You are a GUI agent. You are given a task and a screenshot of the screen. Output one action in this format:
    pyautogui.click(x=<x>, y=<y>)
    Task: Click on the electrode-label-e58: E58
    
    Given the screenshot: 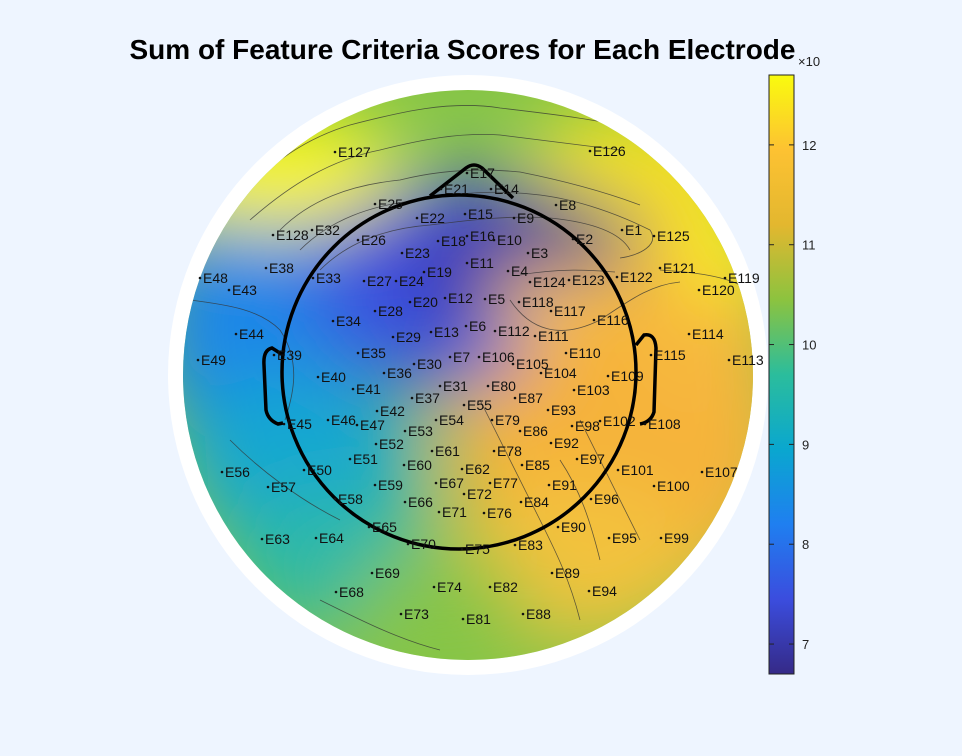 What is the action you would take?
    pyautogui.click(x=350, y=499)
    